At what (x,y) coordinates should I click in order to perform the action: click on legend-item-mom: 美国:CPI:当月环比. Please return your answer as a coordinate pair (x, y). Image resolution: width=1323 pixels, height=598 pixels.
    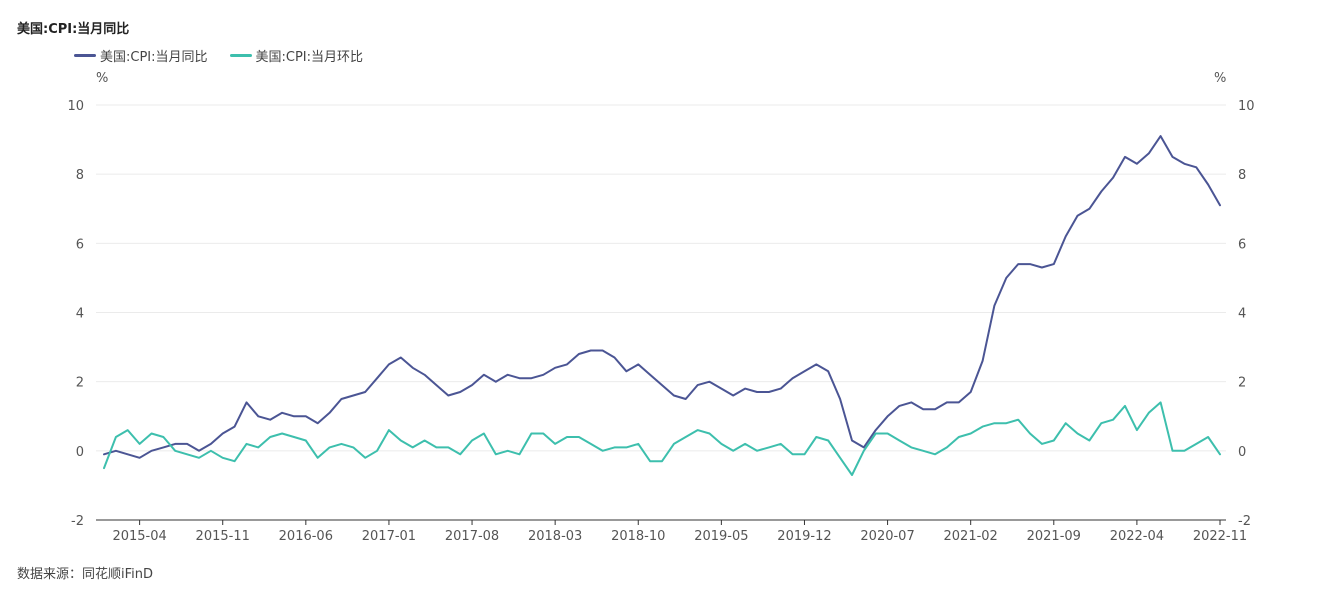
    Looking at the image, I should click on (296, 55).